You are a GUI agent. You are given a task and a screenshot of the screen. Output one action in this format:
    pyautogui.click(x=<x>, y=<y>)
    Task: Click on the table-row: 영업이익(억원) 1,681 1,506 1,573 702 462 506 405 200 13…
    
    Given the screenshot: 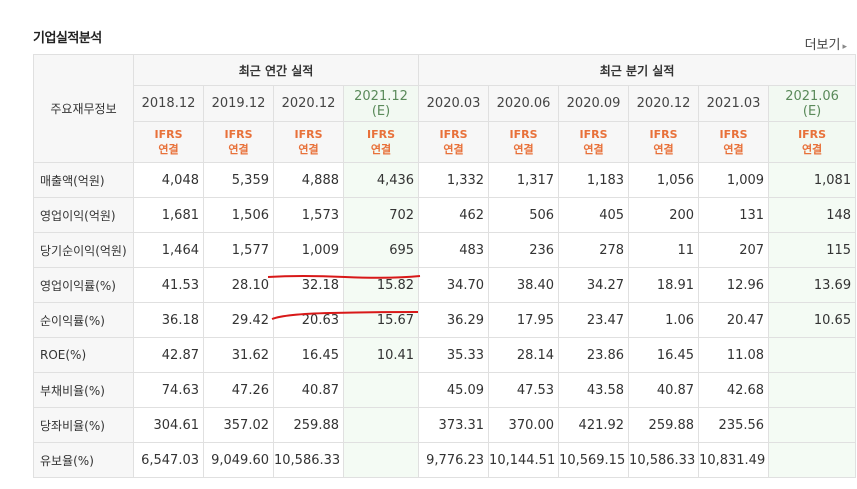 What is the action you would take?
    pyautogui.click(x=445, y=215)
    